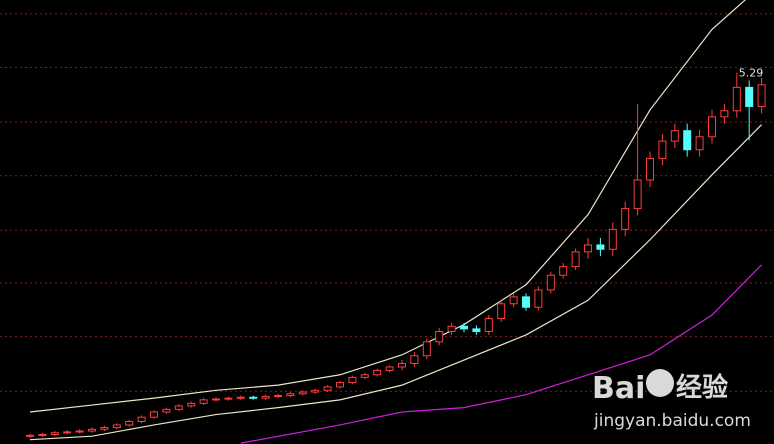 The image size is (774, 444). What do you see at coordinates (672, 421) in the screenshot?
I see `watermark-url: jingyan.baidu.com` at bounding box center [672, 421].